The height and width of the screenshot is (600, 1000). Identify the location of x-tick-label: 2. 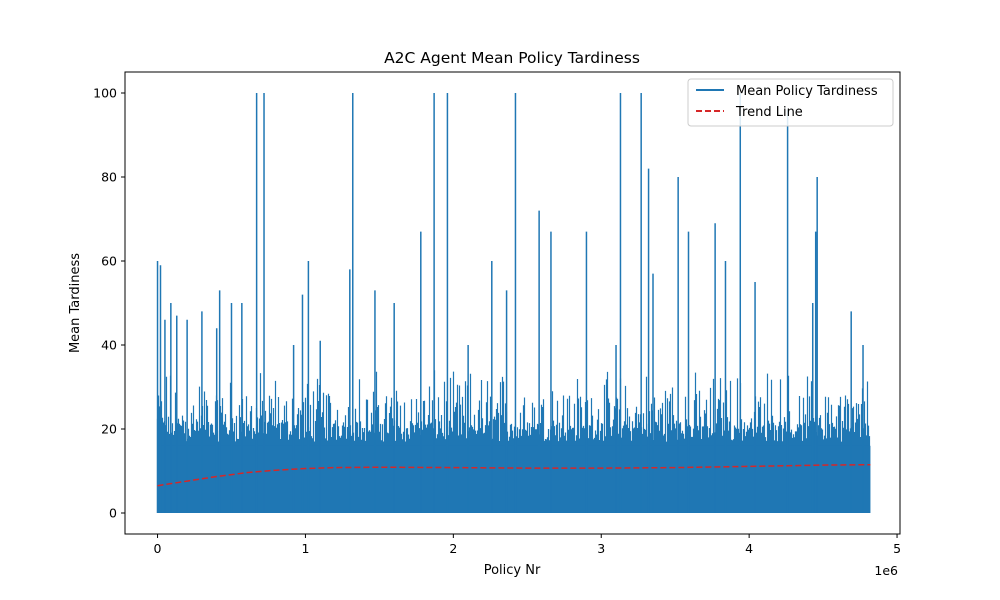
(453, 548).